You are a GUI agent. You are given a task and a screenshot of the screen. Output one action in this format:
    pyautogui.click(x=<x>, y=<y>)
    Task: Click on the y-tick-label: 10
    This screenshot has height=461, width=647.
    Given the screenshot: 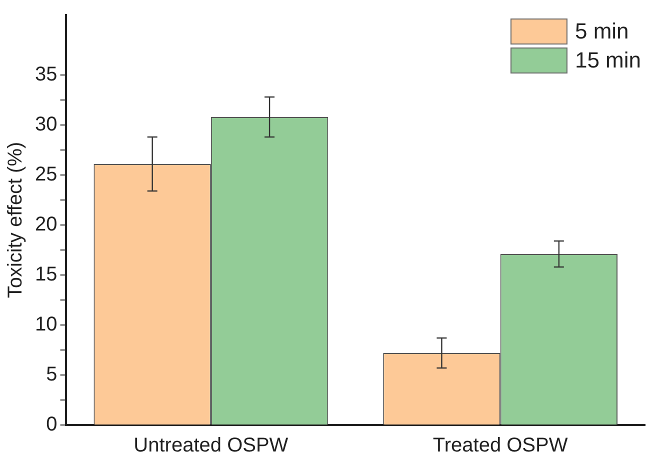 What is the action you would take?
    pyautogui.click(x=46, y=325)
    